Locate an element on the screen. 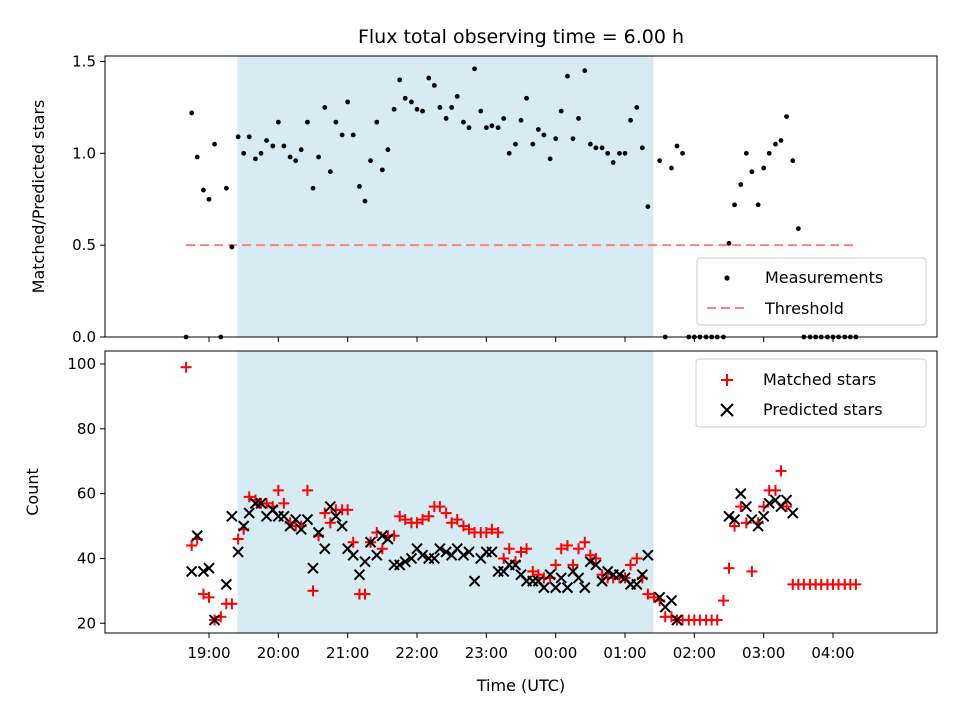 The image size is (960, 720). chart-title: Flux total observing time = 6.00 h is located at coordinates (521, 37).